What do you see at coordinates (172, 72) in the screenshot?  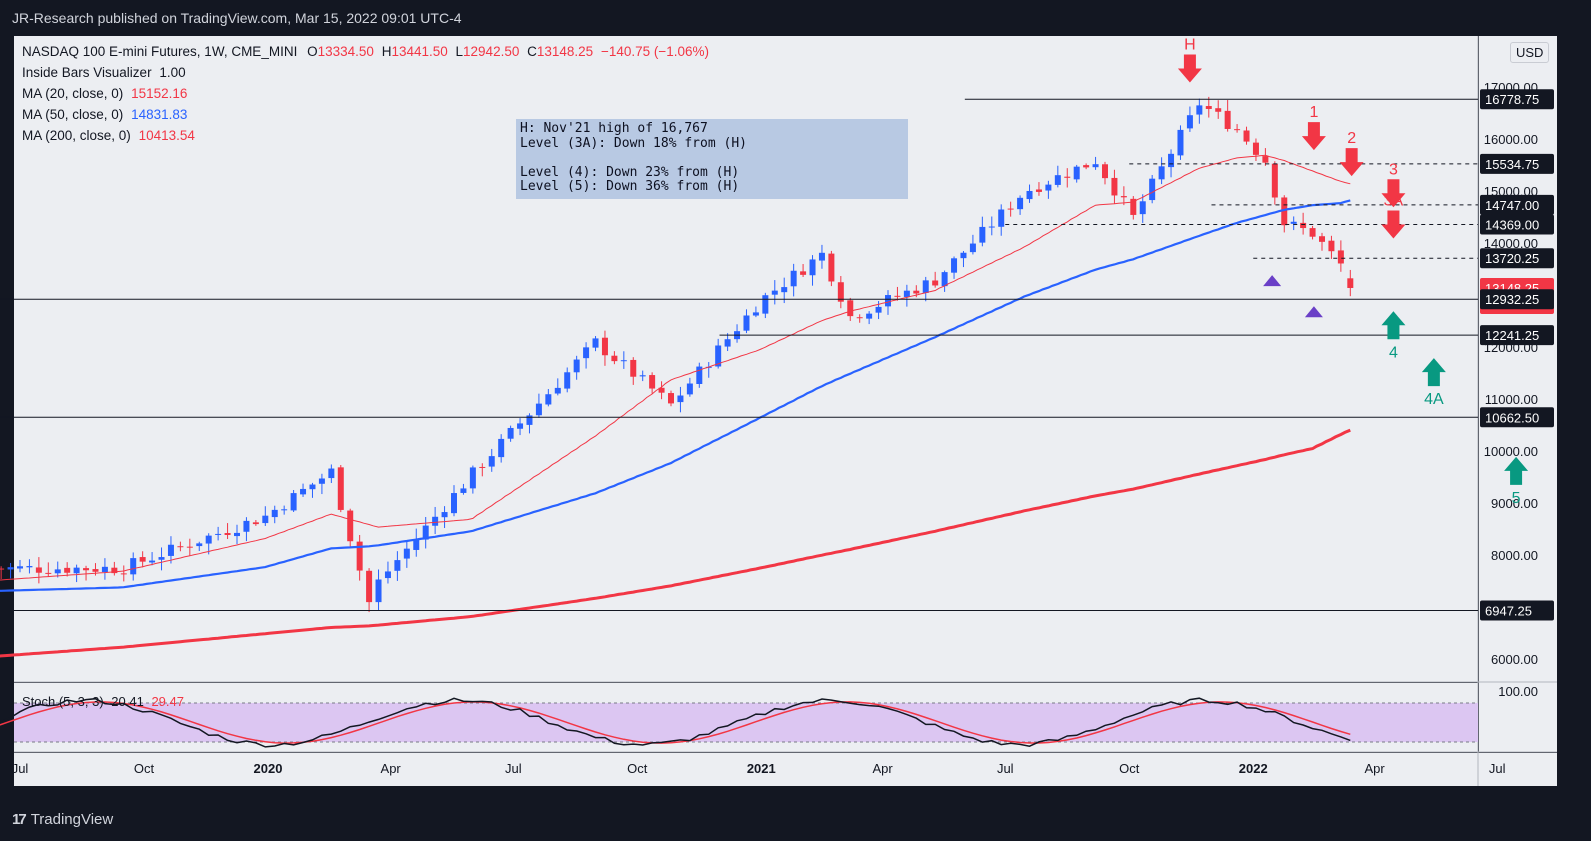 I see `inside-bars-value: 1.00` at bounding box center [172, 72].